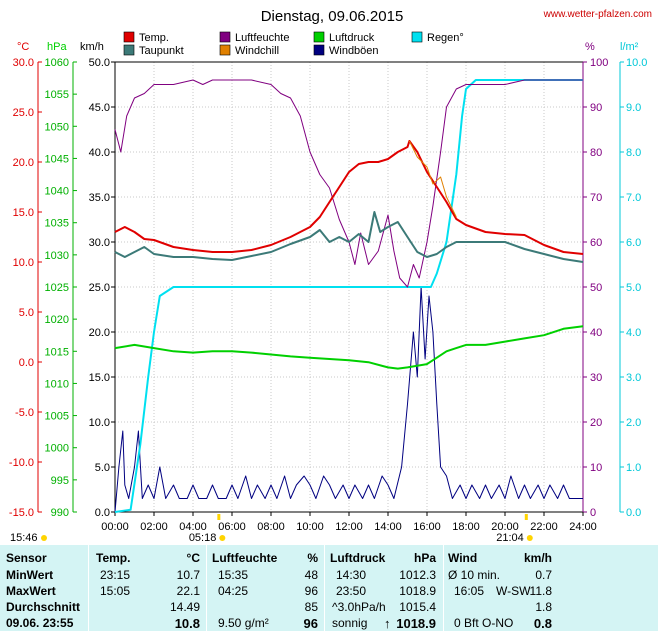 The width and height of the screenshot is (658, 631). Describe the element at coordinates (463, 558) in the screenshot. I see `header-wind: Wind` at that location.